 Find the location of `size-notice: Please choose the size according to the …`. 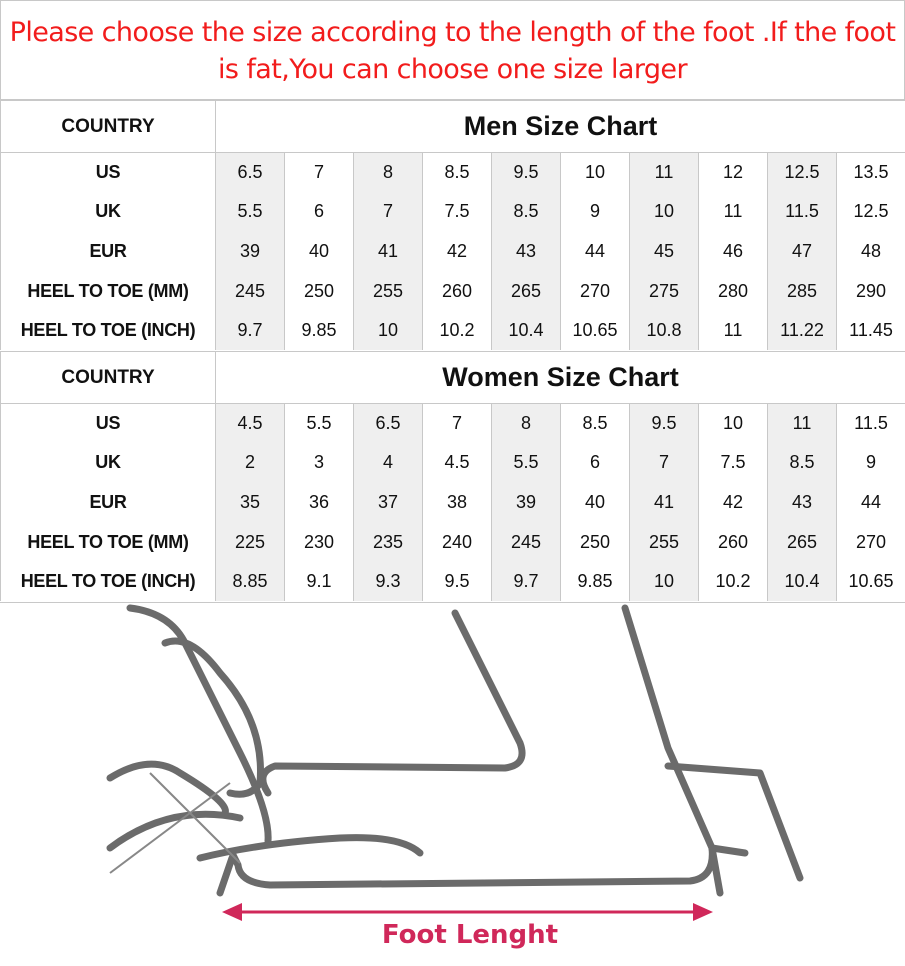

size-notice: Please choose the size according to the … is located at coordinates (452, 50).